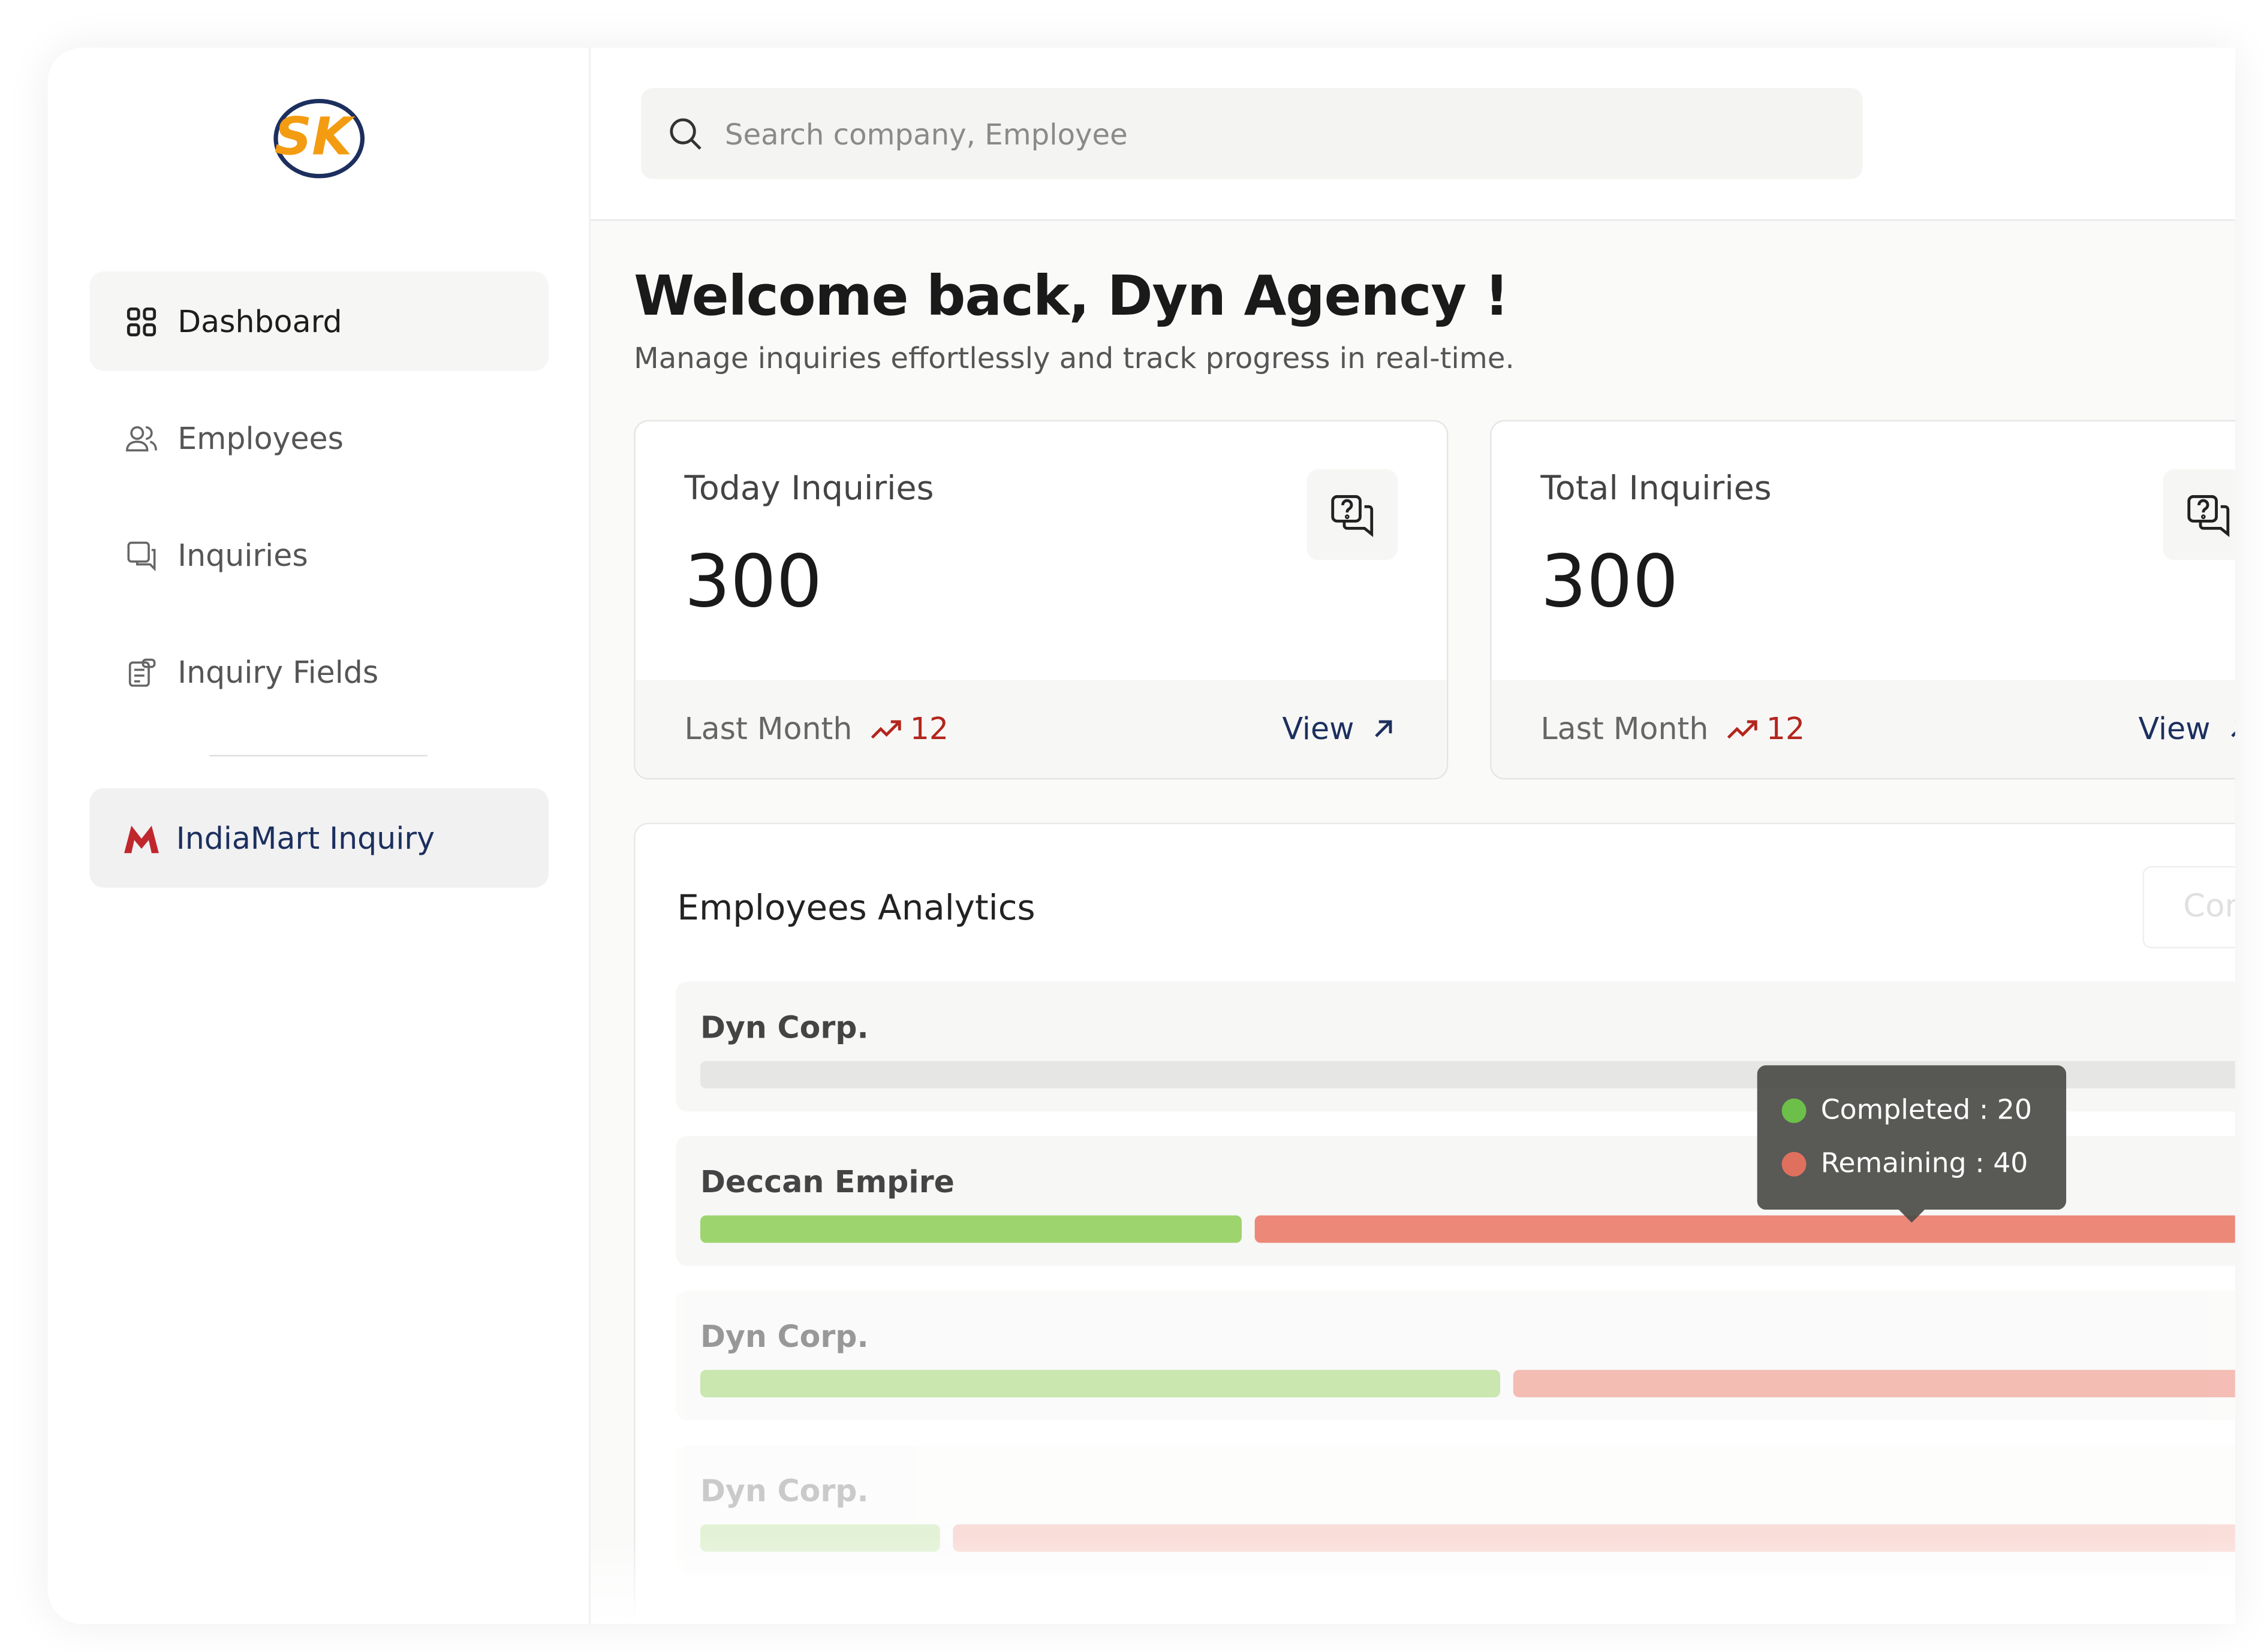  I want to click on tooltip-label: Remaining, so click(1907, 1163).